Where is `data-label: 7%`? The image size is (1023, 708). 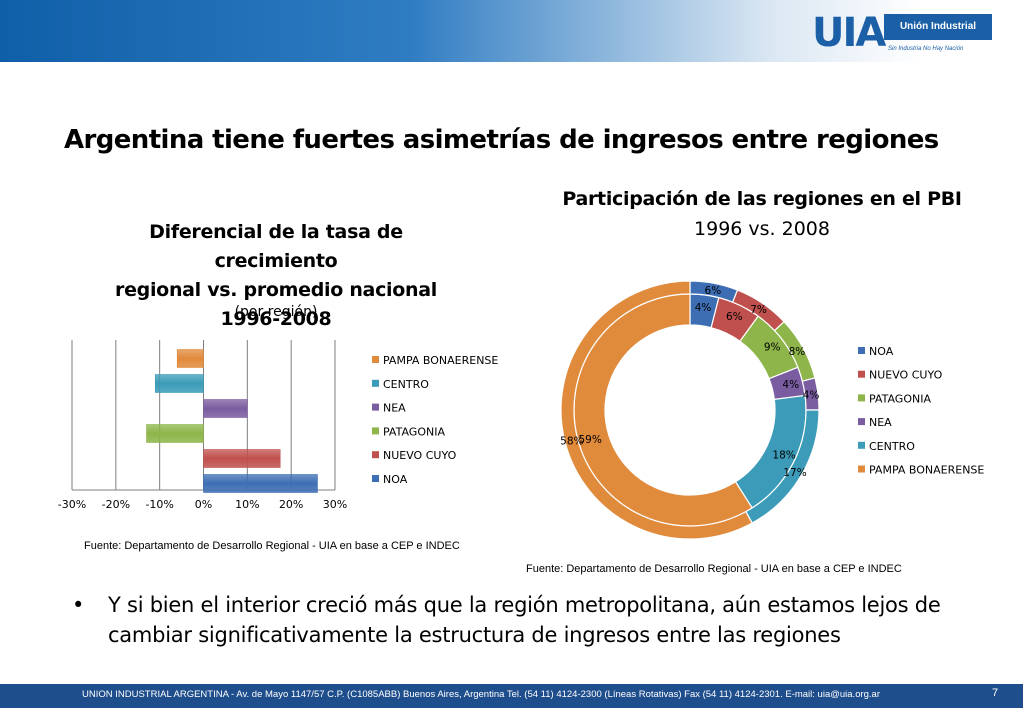
data-label: 7% is located at coordinates (758, 310).